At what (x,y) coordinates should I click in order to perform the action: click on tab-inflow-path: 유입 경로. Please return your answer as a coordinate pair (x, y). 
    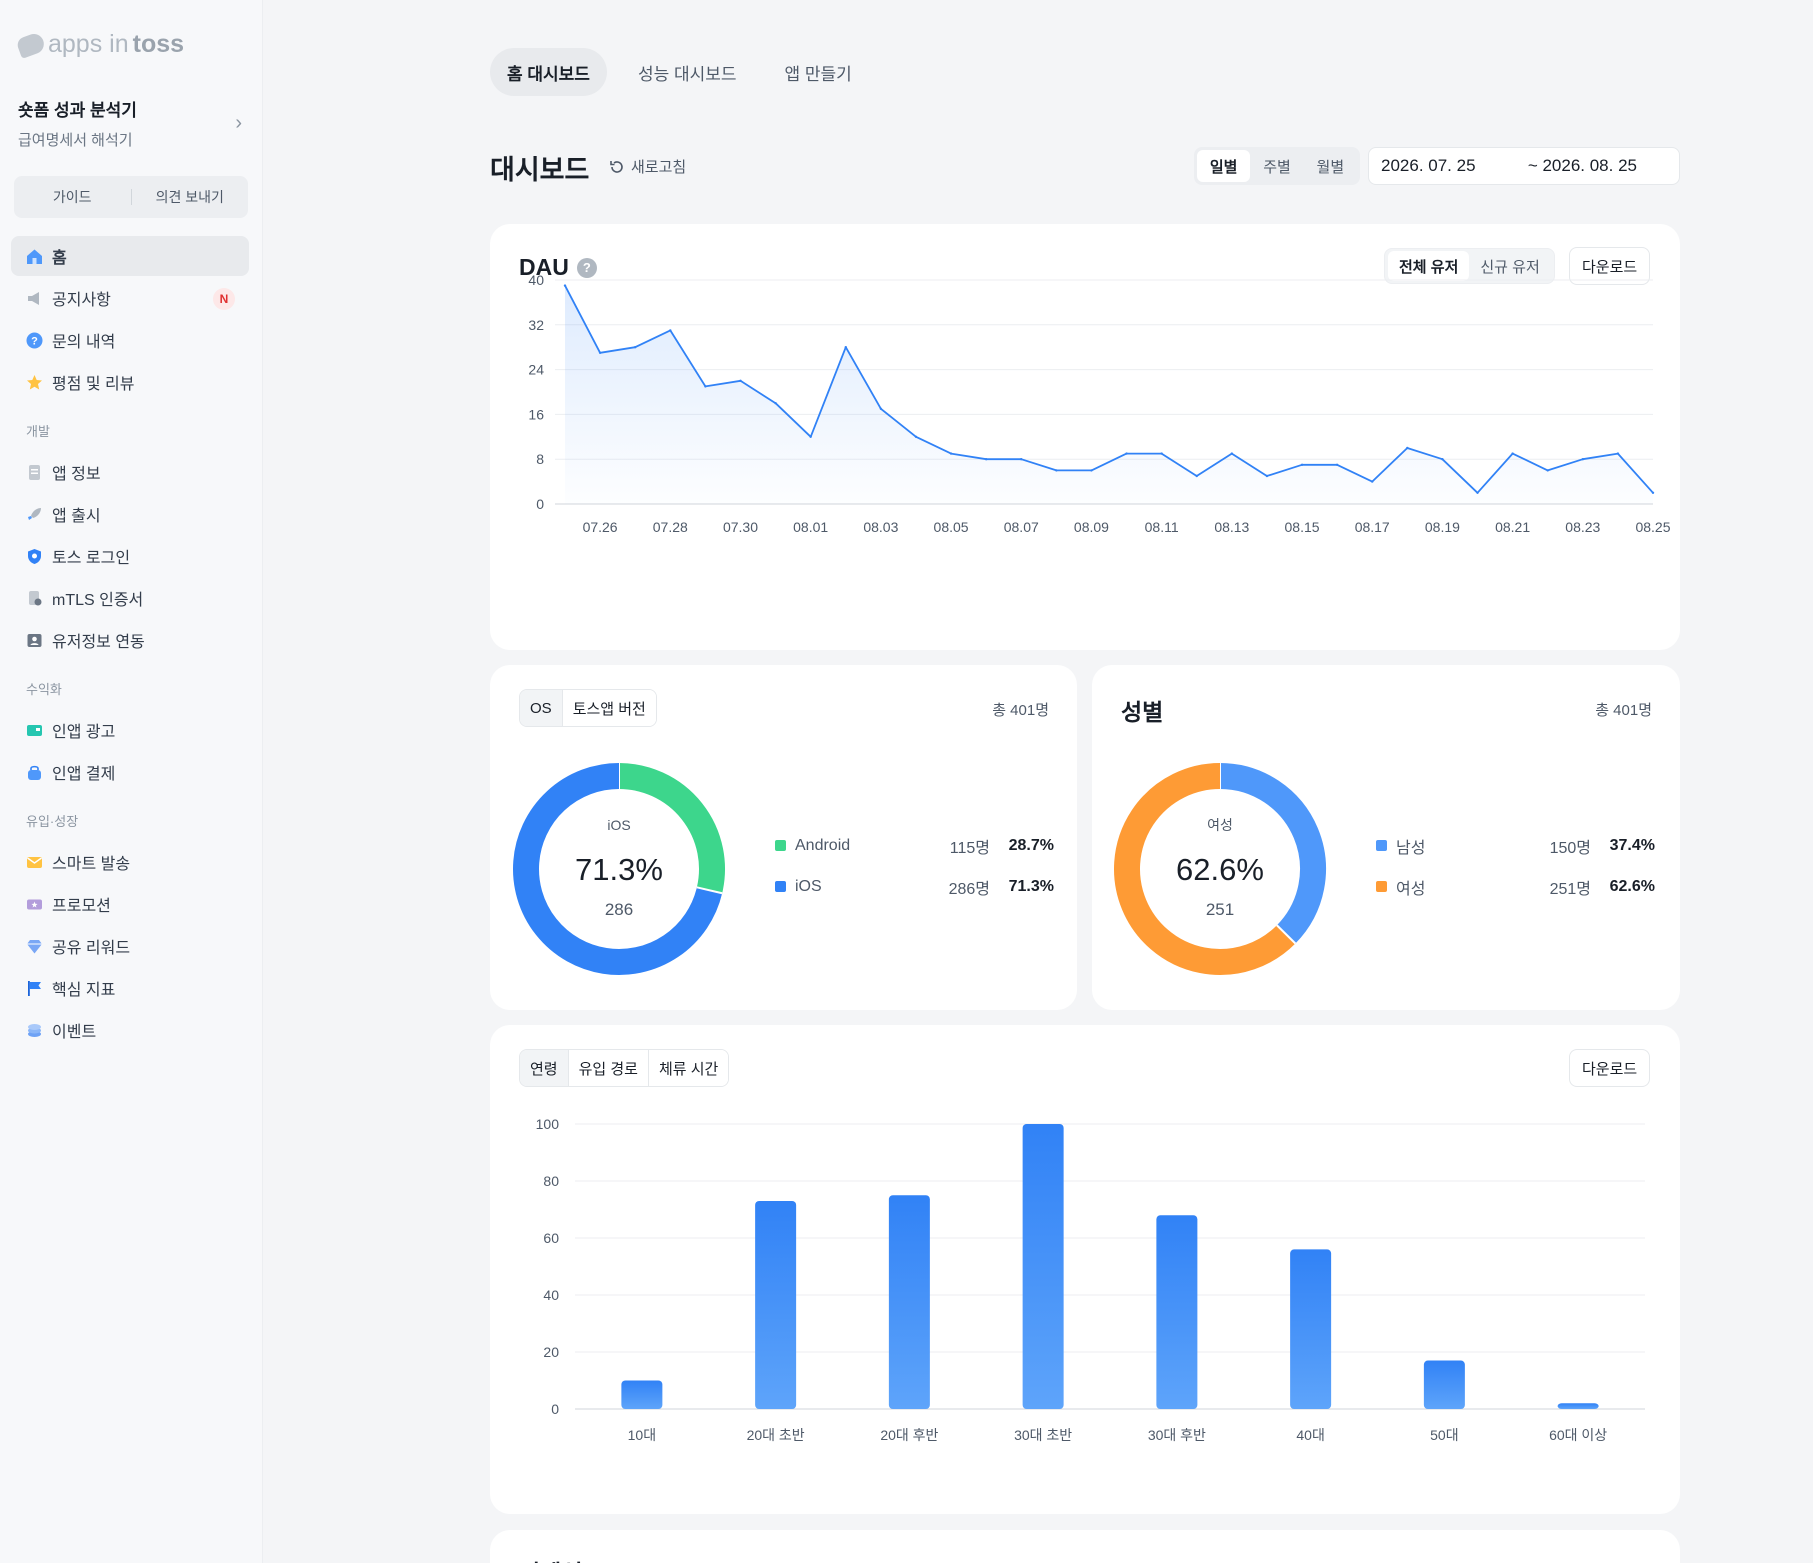
    Looking at the image, I should click on (607, 1068).